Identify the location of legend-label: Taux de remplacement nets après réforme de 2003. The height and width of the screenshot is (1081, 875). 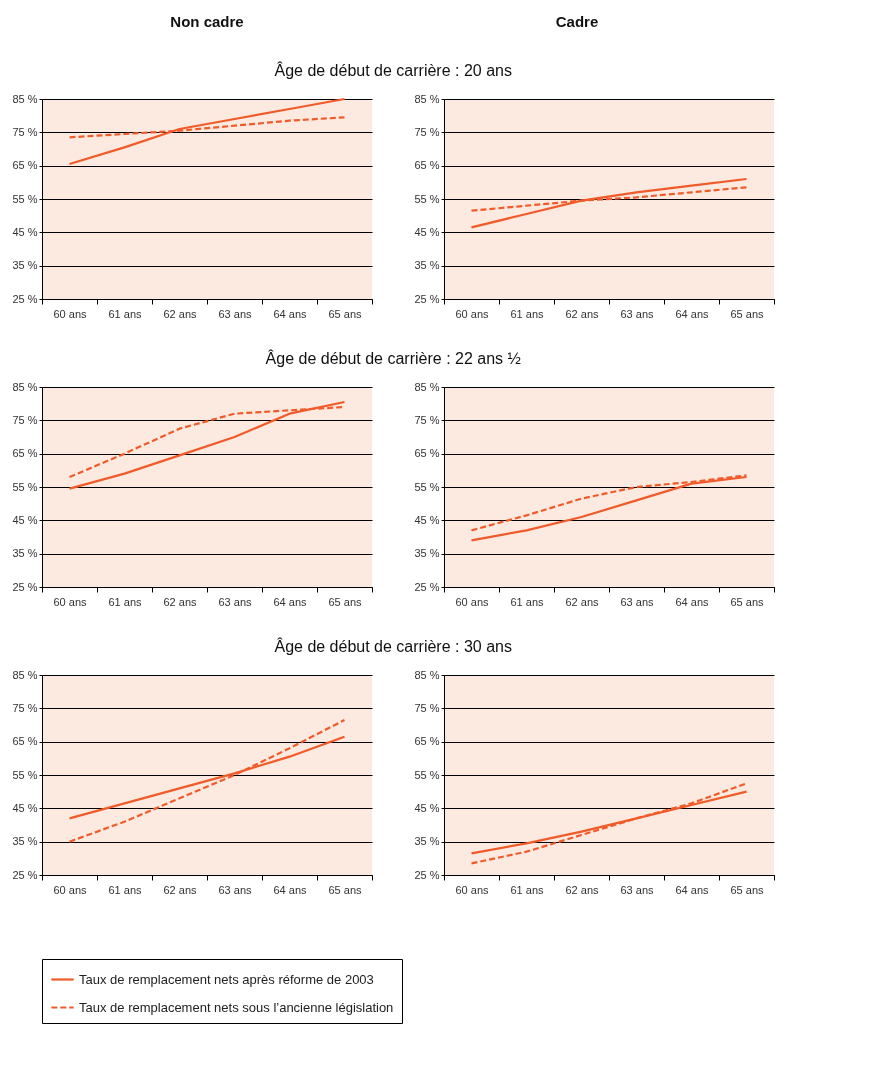
(226, 979).